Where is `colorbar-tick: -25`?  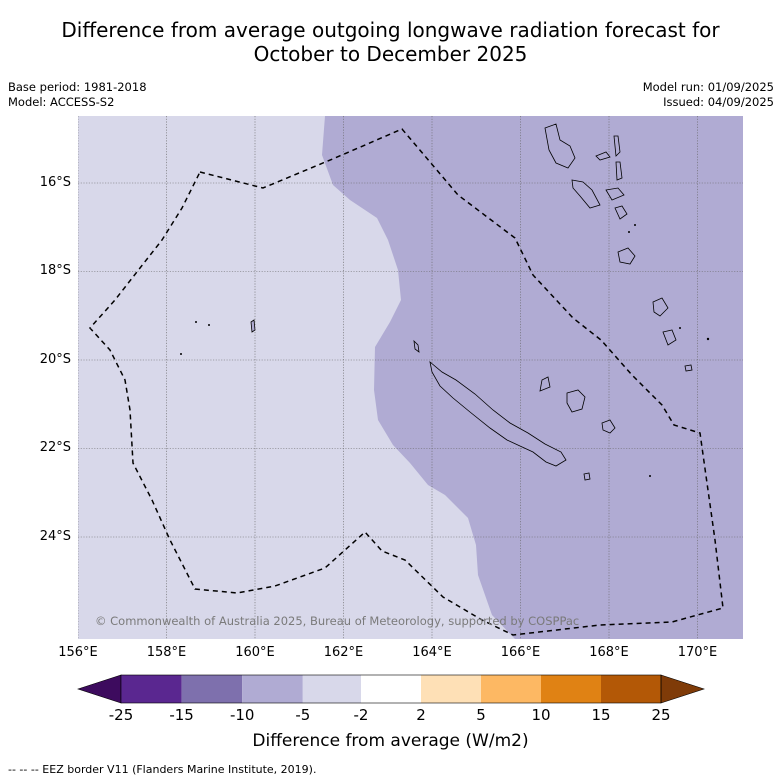
colorbar-tick: -25 is located at coordinates (121, 715).